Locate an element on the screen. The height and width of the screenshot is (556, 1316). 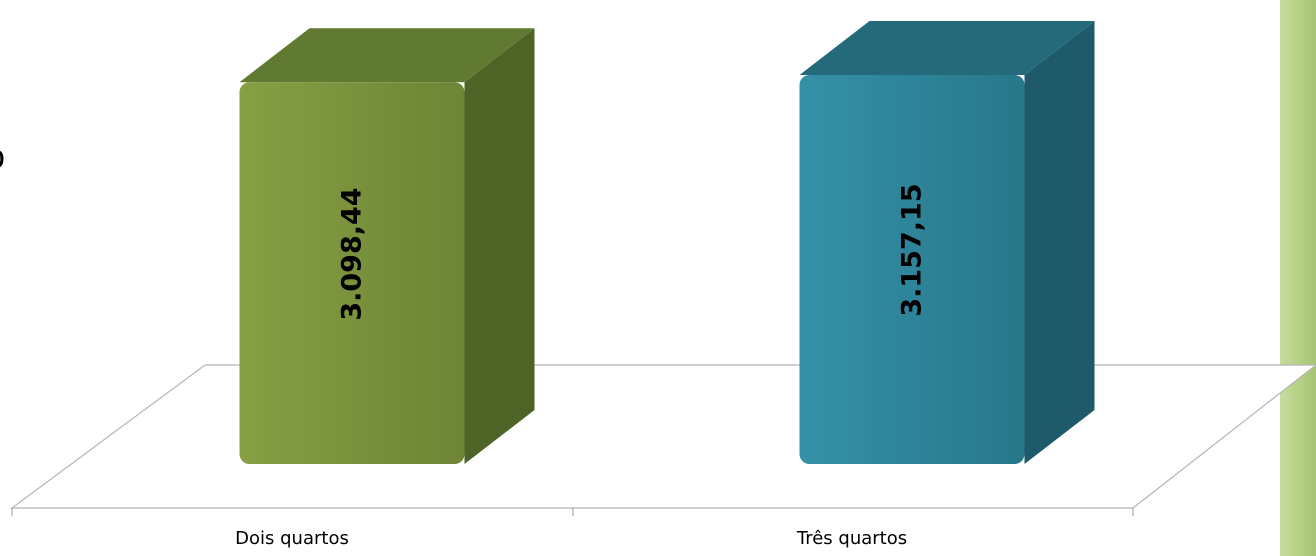
category-label: Três quartos is located at coordinates (852, 538).